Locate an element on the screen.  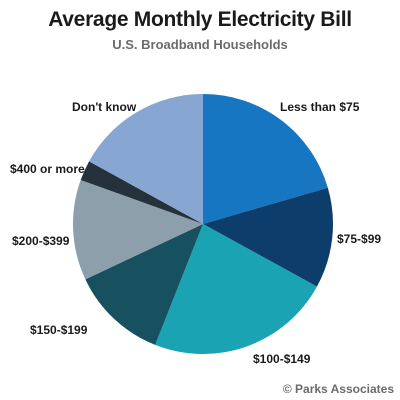
slice-label: $150-$199 is located at coordinates (59, 330).